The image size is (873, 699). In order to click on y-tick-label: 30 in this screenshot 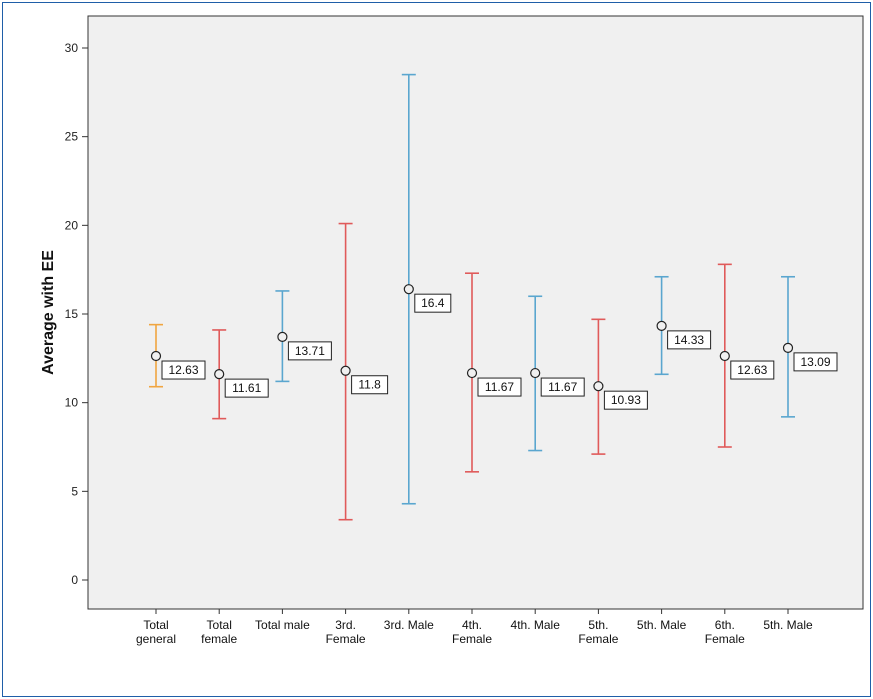, I will do `click(72, 48)`.